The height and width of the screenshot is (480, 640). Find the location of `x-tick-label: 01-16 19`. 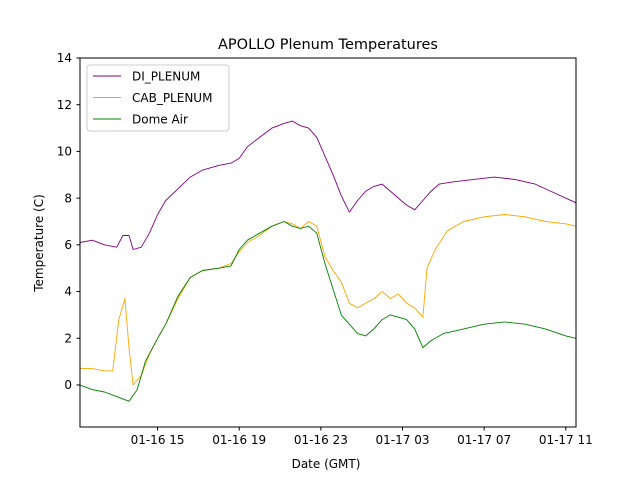

x-tick-label: 01-16 19 is located at coordinates (239, 440).